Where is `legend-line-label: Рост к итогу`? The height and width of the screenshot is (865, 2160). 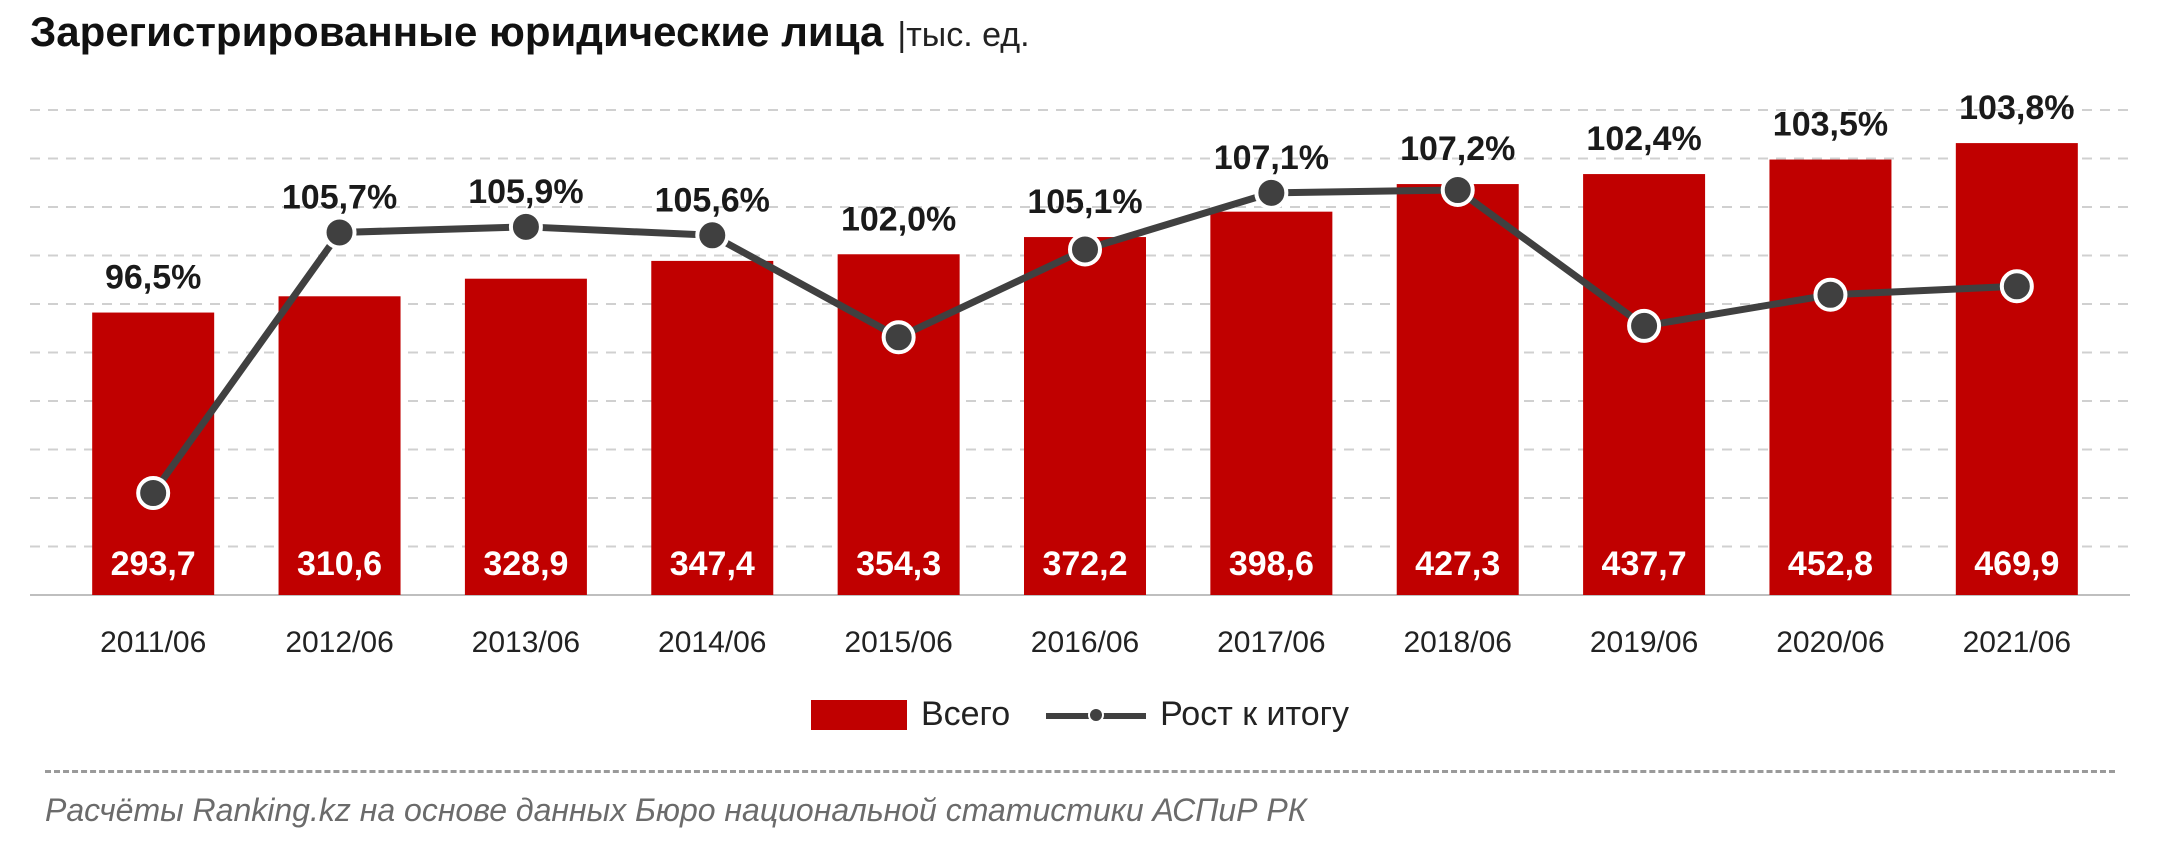
legend-line-label: Рост к итогу is located at coordinates (1255, 714).